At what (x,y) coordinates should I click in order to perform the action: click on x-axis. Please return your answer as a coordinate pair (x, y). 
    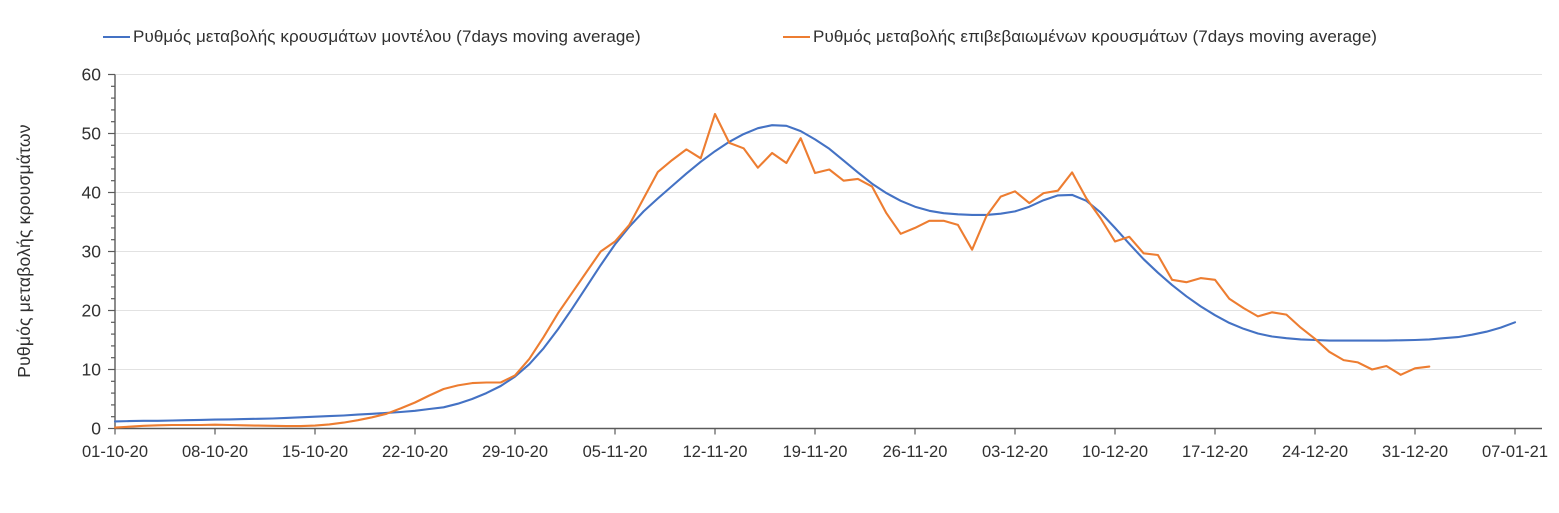
    Looking at the image, I should click on (828, 431).